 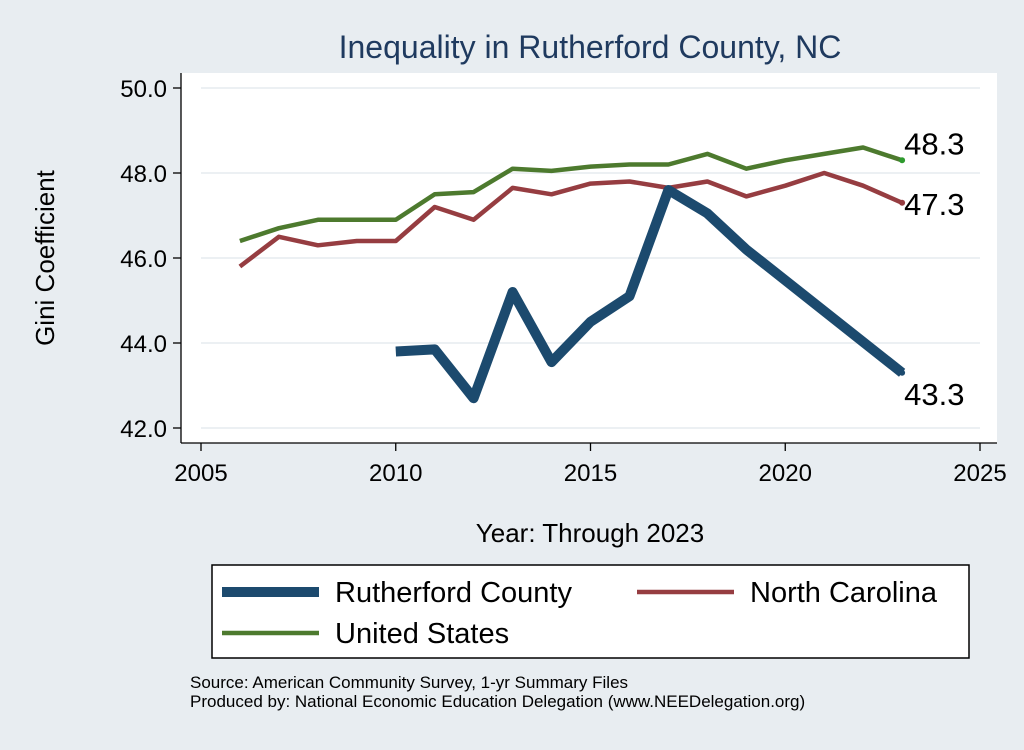 I want to click on y-tick-label: 44.0, so click(x=143, y=344).